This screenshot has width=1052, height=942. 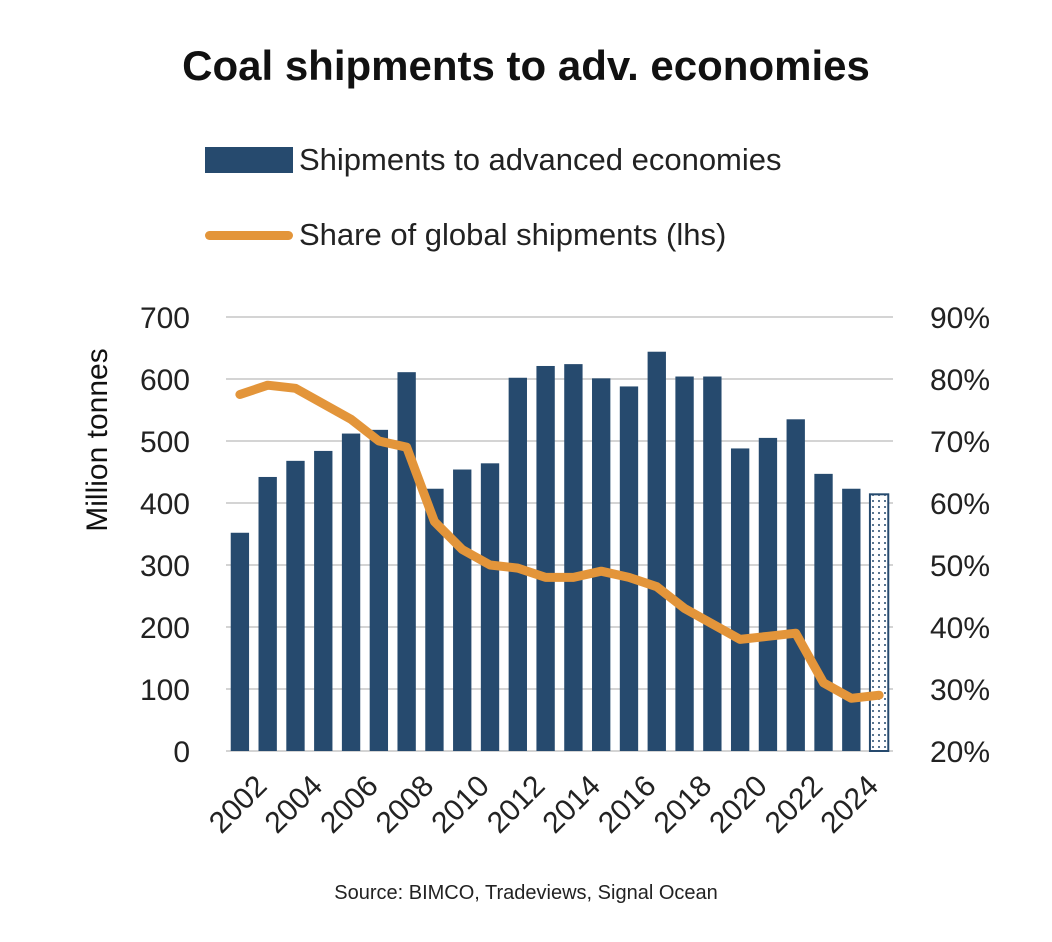 I want to click on x-tick-label: 2022, so click(x=794, y=804).